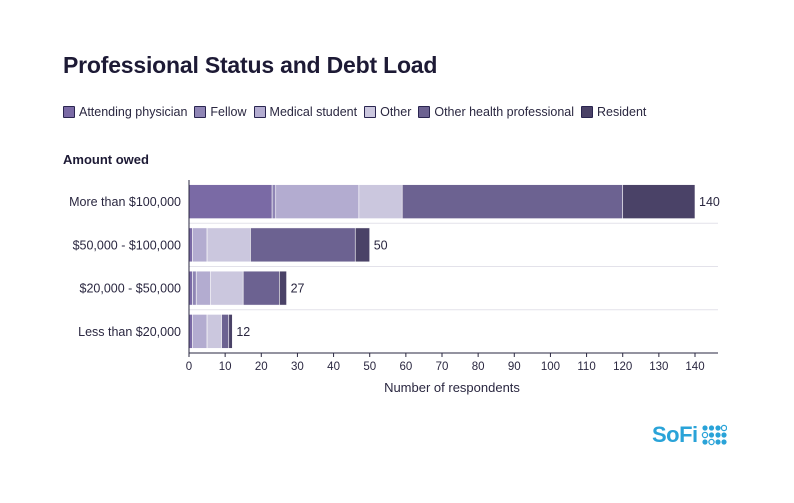 The height and width of the screenshot is (503, 794). I want to click on brand-name: SoFi, so click(675, 434).